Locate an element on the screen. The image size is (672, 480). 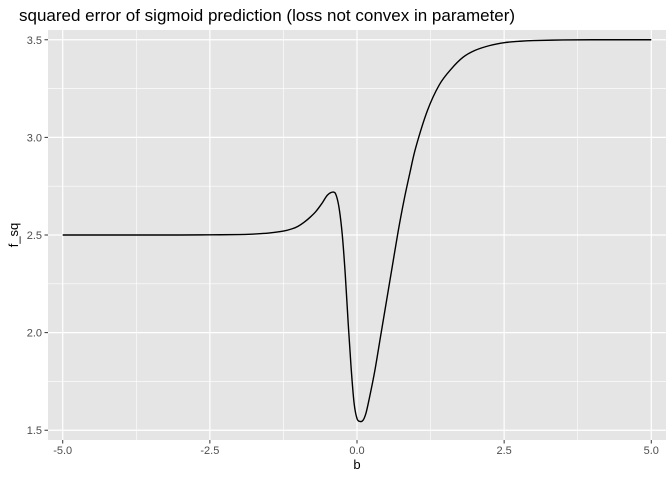
x-tick-label: 2.5 is located at coordinates (503, 451).